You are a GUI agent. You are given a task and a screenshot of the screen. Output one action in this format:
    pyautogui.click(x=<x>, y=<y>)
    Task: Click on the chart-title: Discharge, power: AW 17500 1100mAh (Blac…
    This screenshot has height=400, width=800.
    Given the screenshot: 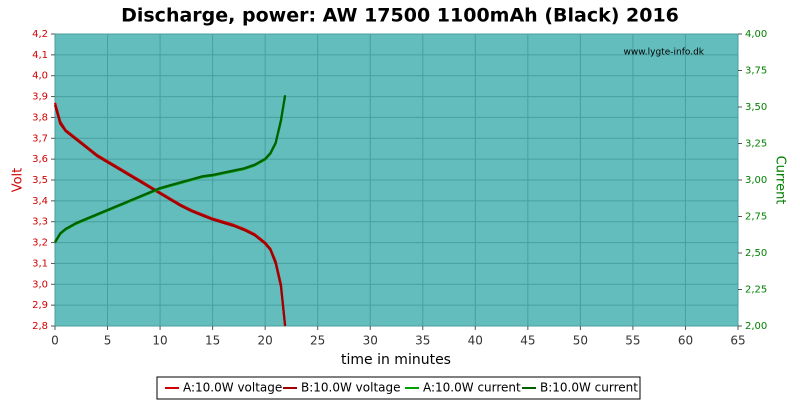 What is the action you would take?
    pyautogui.click(x=400, y=16)
    